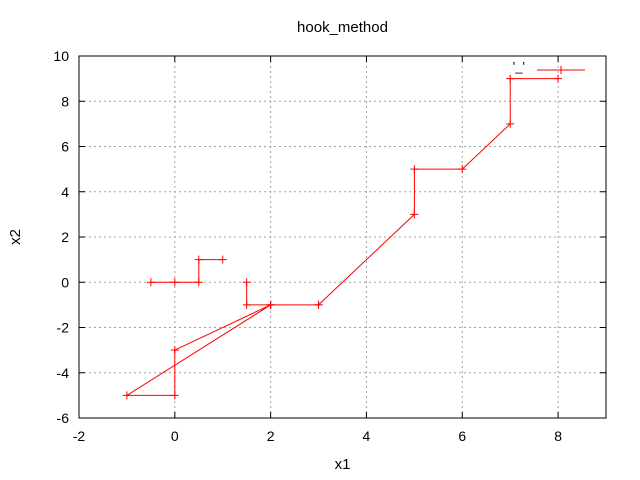  Describe the element at coordinates (65, 192) in the screenshot. I see `y-tick-label: 4` at that location.